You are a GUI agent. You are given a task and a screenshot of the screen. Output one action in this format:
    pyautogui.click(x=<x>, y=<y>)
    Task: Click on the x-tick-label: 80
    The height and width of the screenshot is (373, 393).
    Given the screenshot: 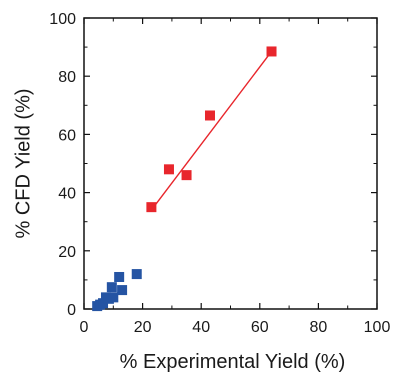 What is the action you would take?
    pyautogui.click(x=319, y=327)
    